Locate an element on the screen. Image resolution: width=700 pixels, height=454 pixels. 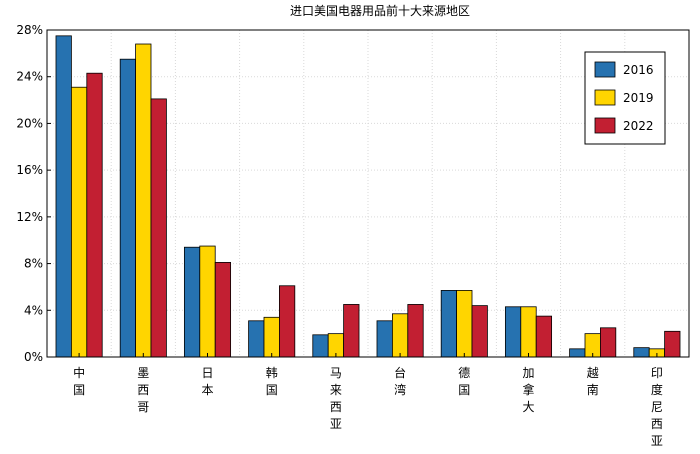
x-tick-label: 中国 is located at coordinates (79, 381).